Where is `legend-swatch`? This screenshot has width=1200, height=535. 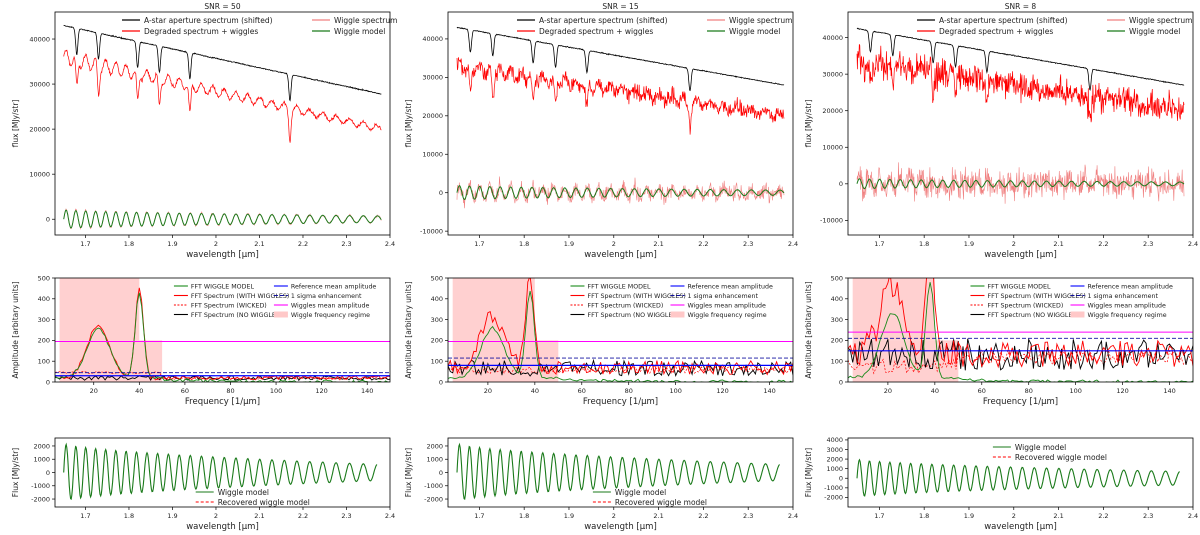
legend-swatch is located at coordinates (280, 314).